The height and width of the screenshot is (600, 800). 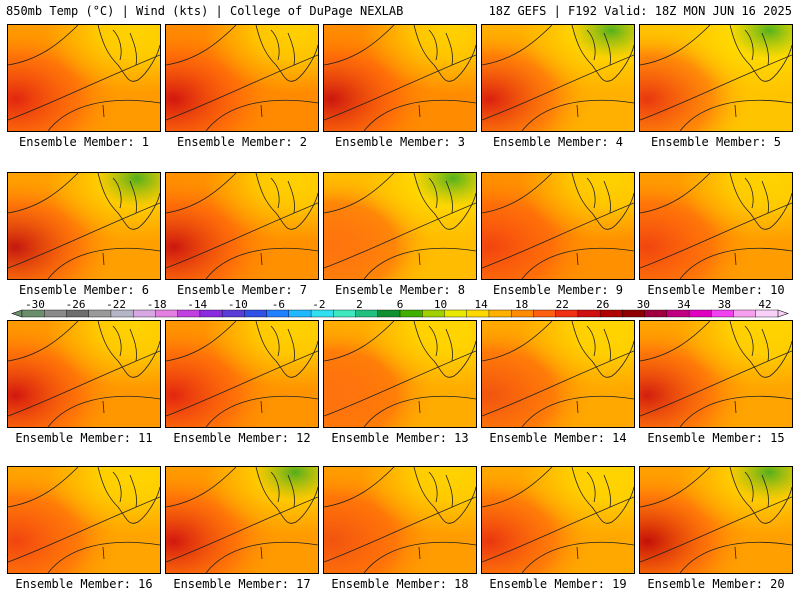 I want to click on member-label-16: Ensemble Member: 16, so click(x=84, y=584).